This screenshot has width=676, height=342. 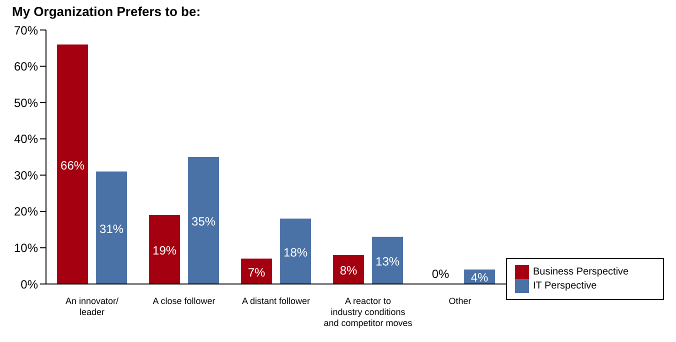 I want to click on chart-title: My Organization Prefers to be:, so click(x=106, y=11).